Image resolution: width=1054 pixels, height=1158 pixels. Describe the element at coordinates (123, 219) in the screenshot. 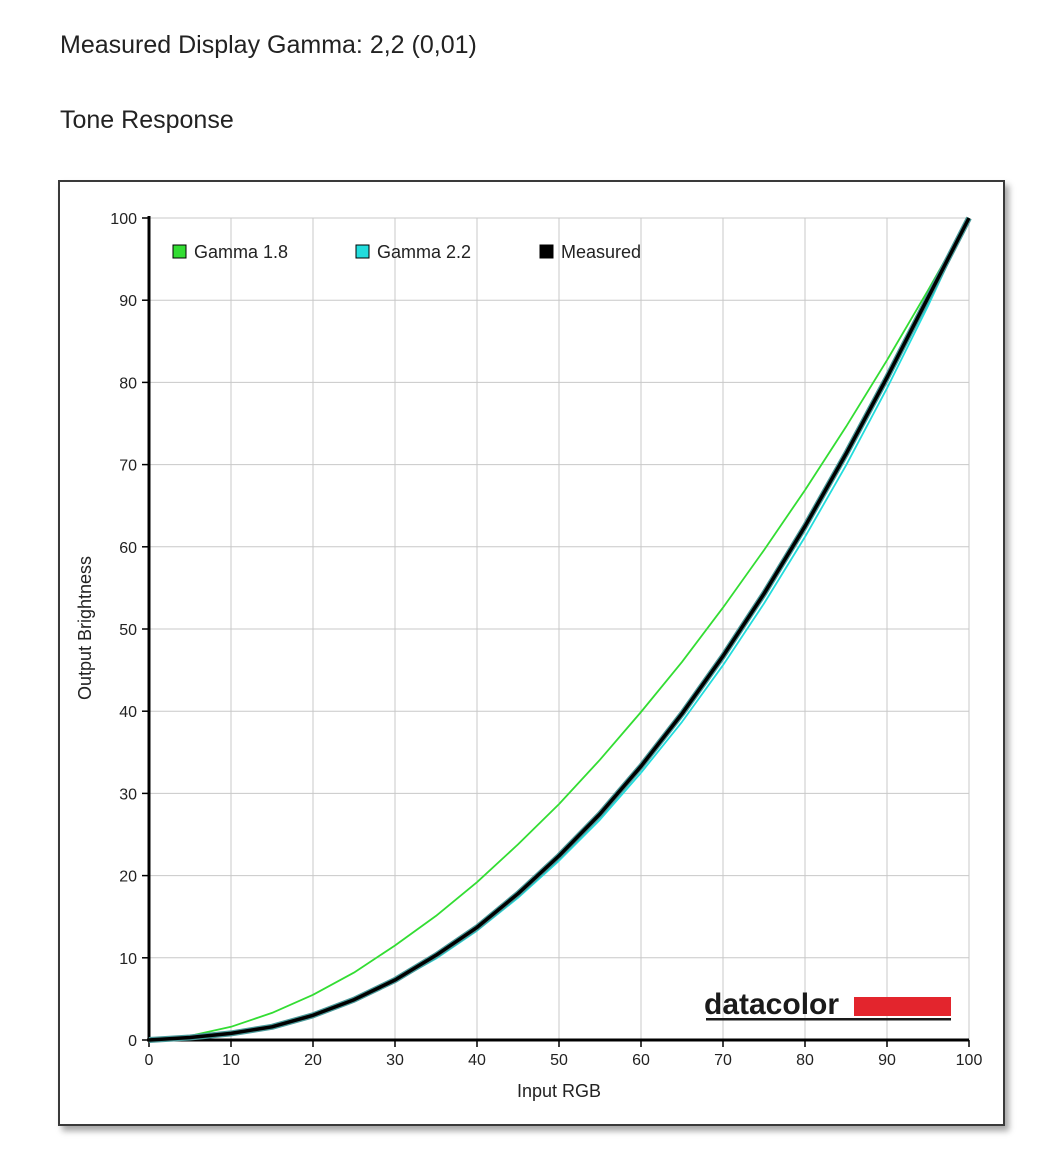

I see `y-tick-label: 100` at that location.